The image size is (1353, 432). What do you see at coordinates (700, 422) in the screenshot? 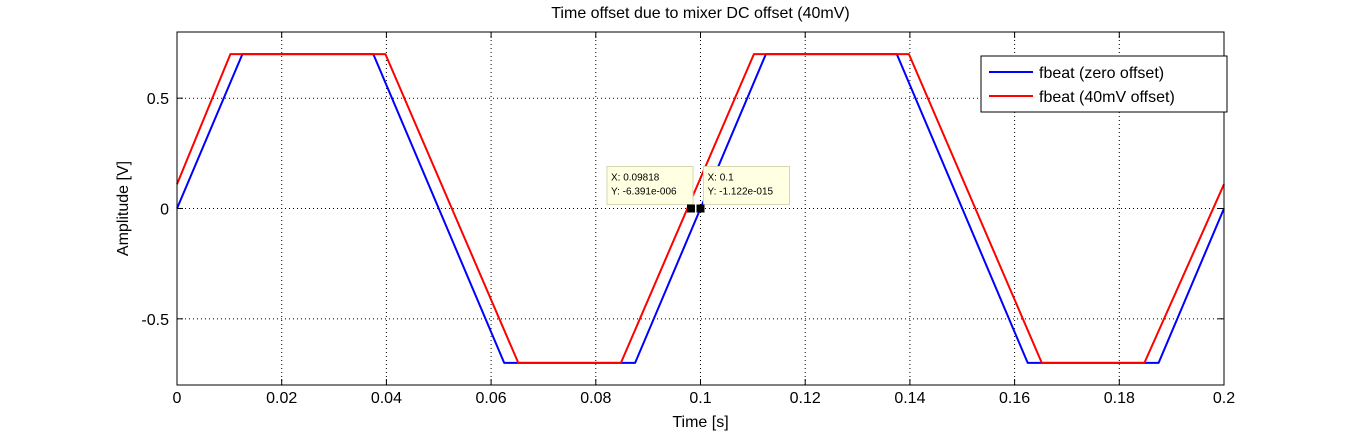
I see `x-axis-label: Time [s]` at bounding box center [700, 422].